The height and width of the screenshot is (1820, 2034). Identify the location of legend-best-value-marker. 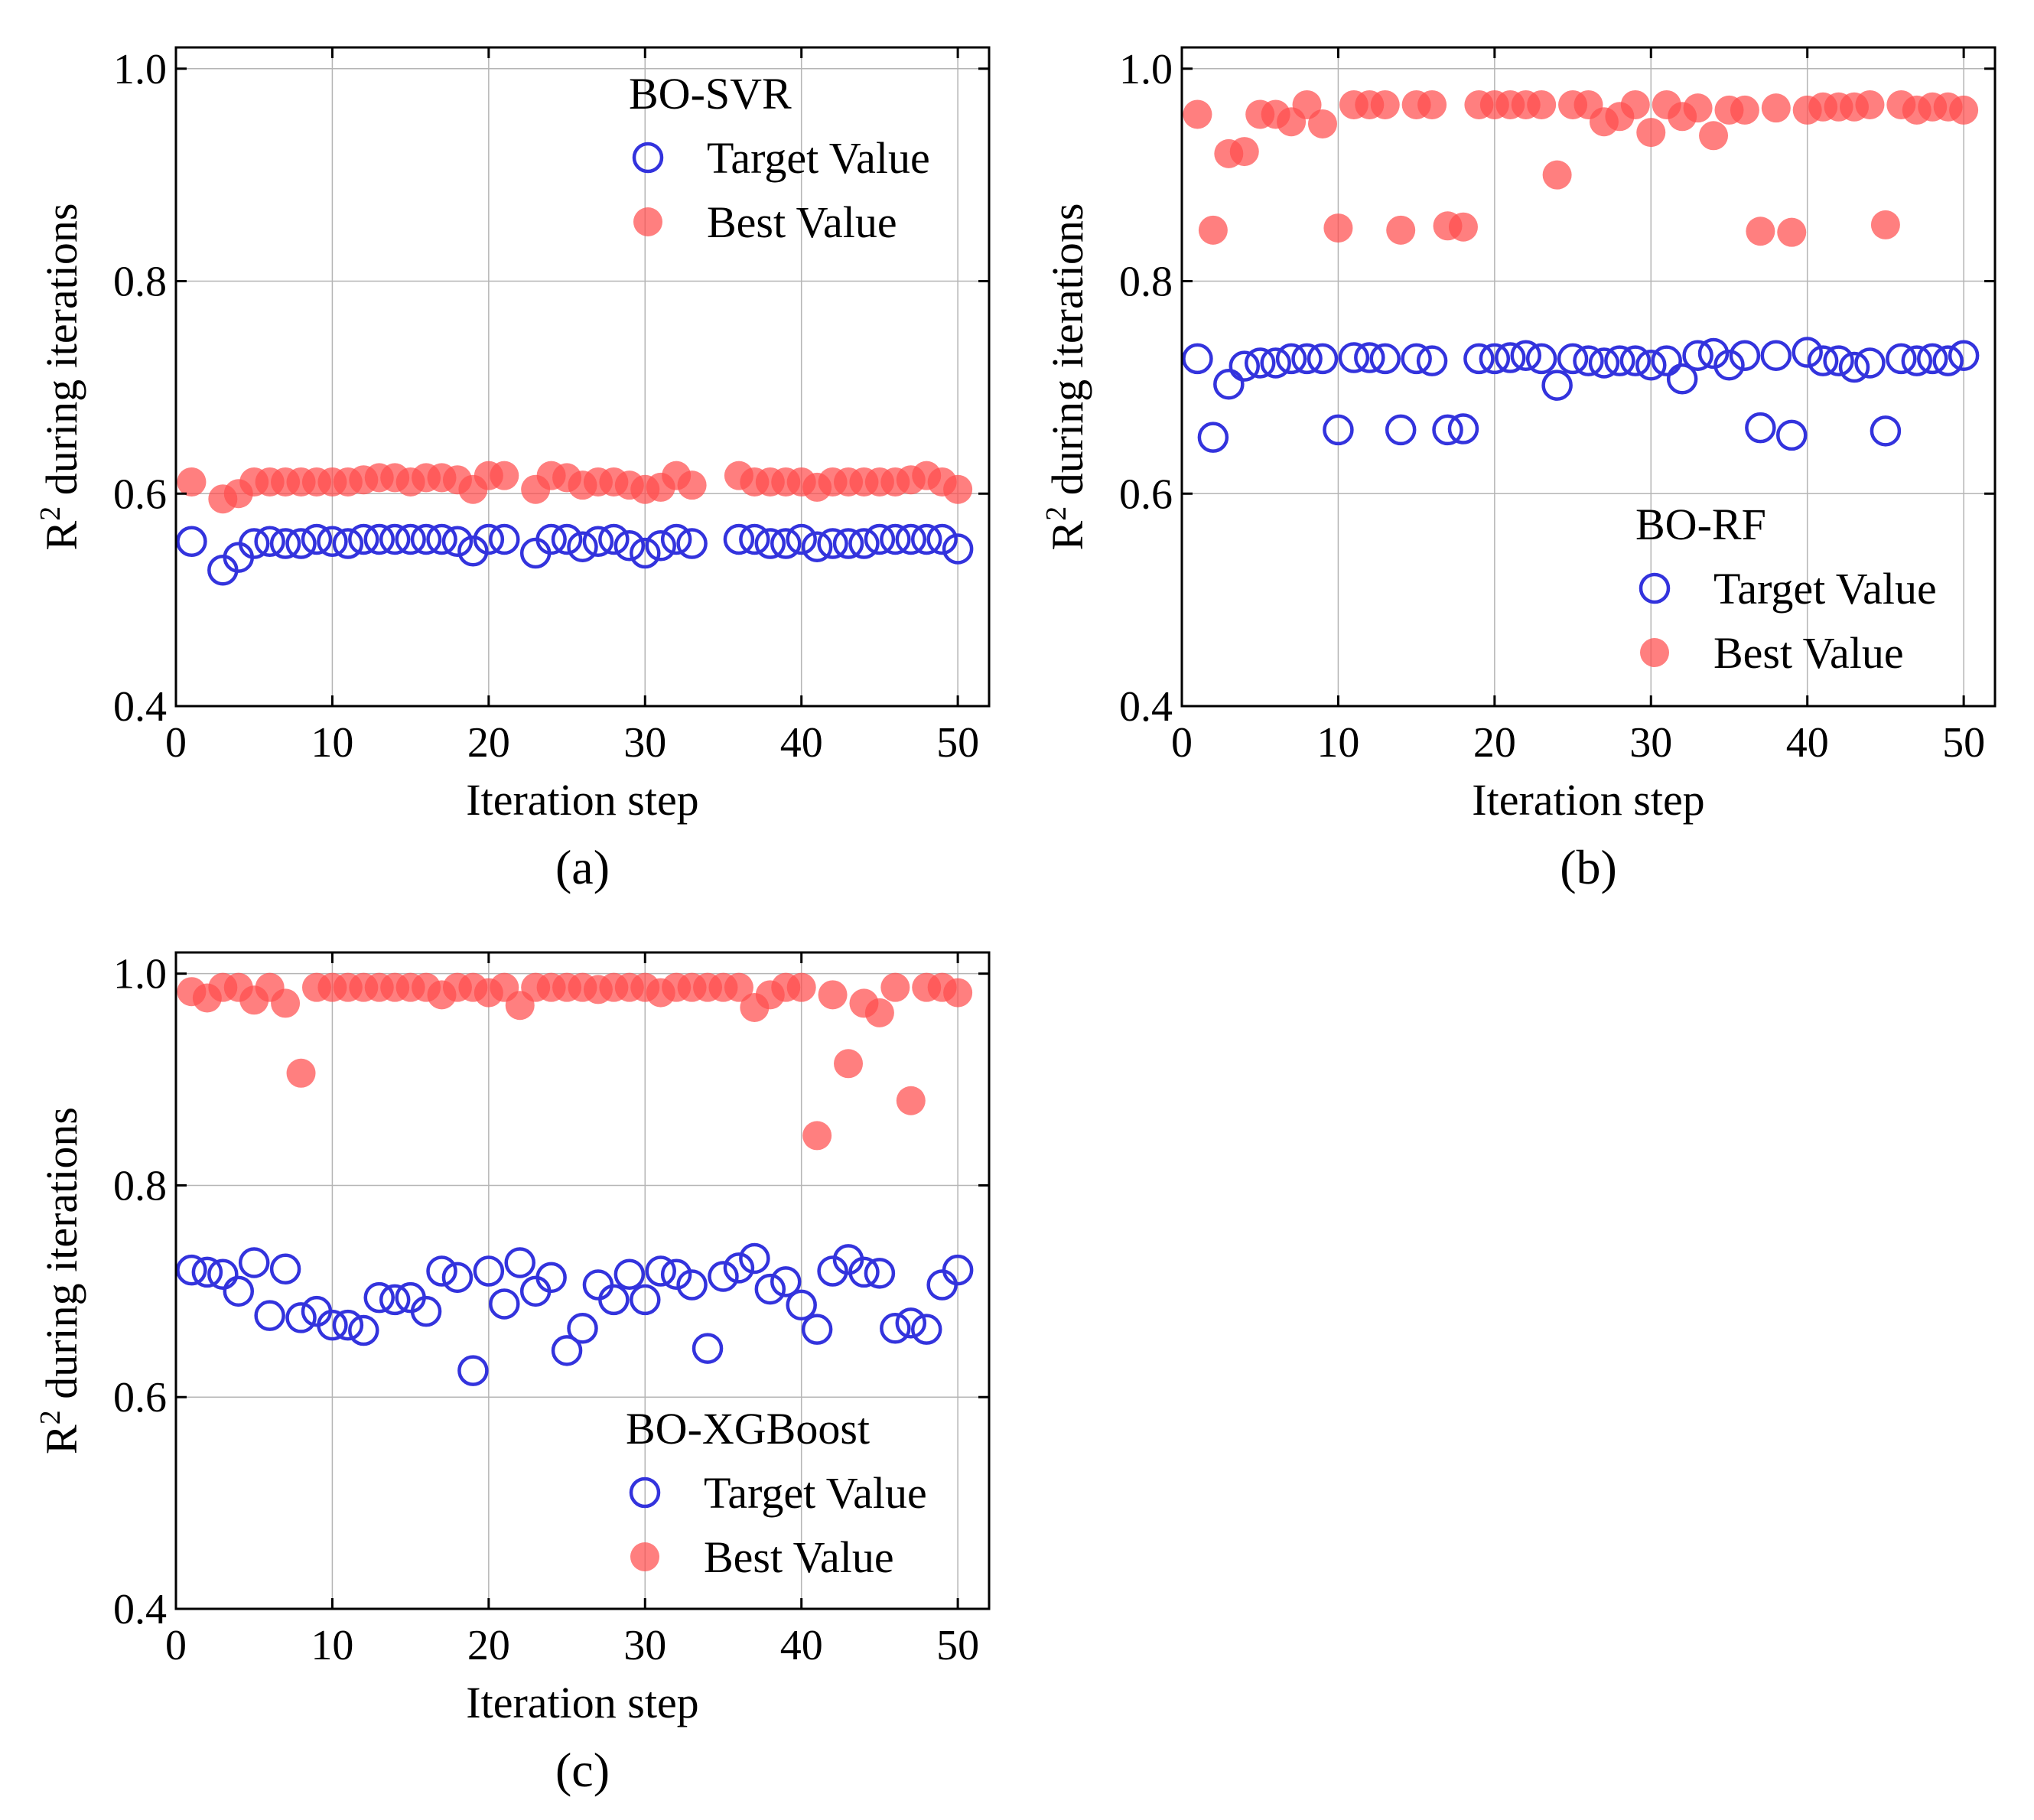
(647, 221).